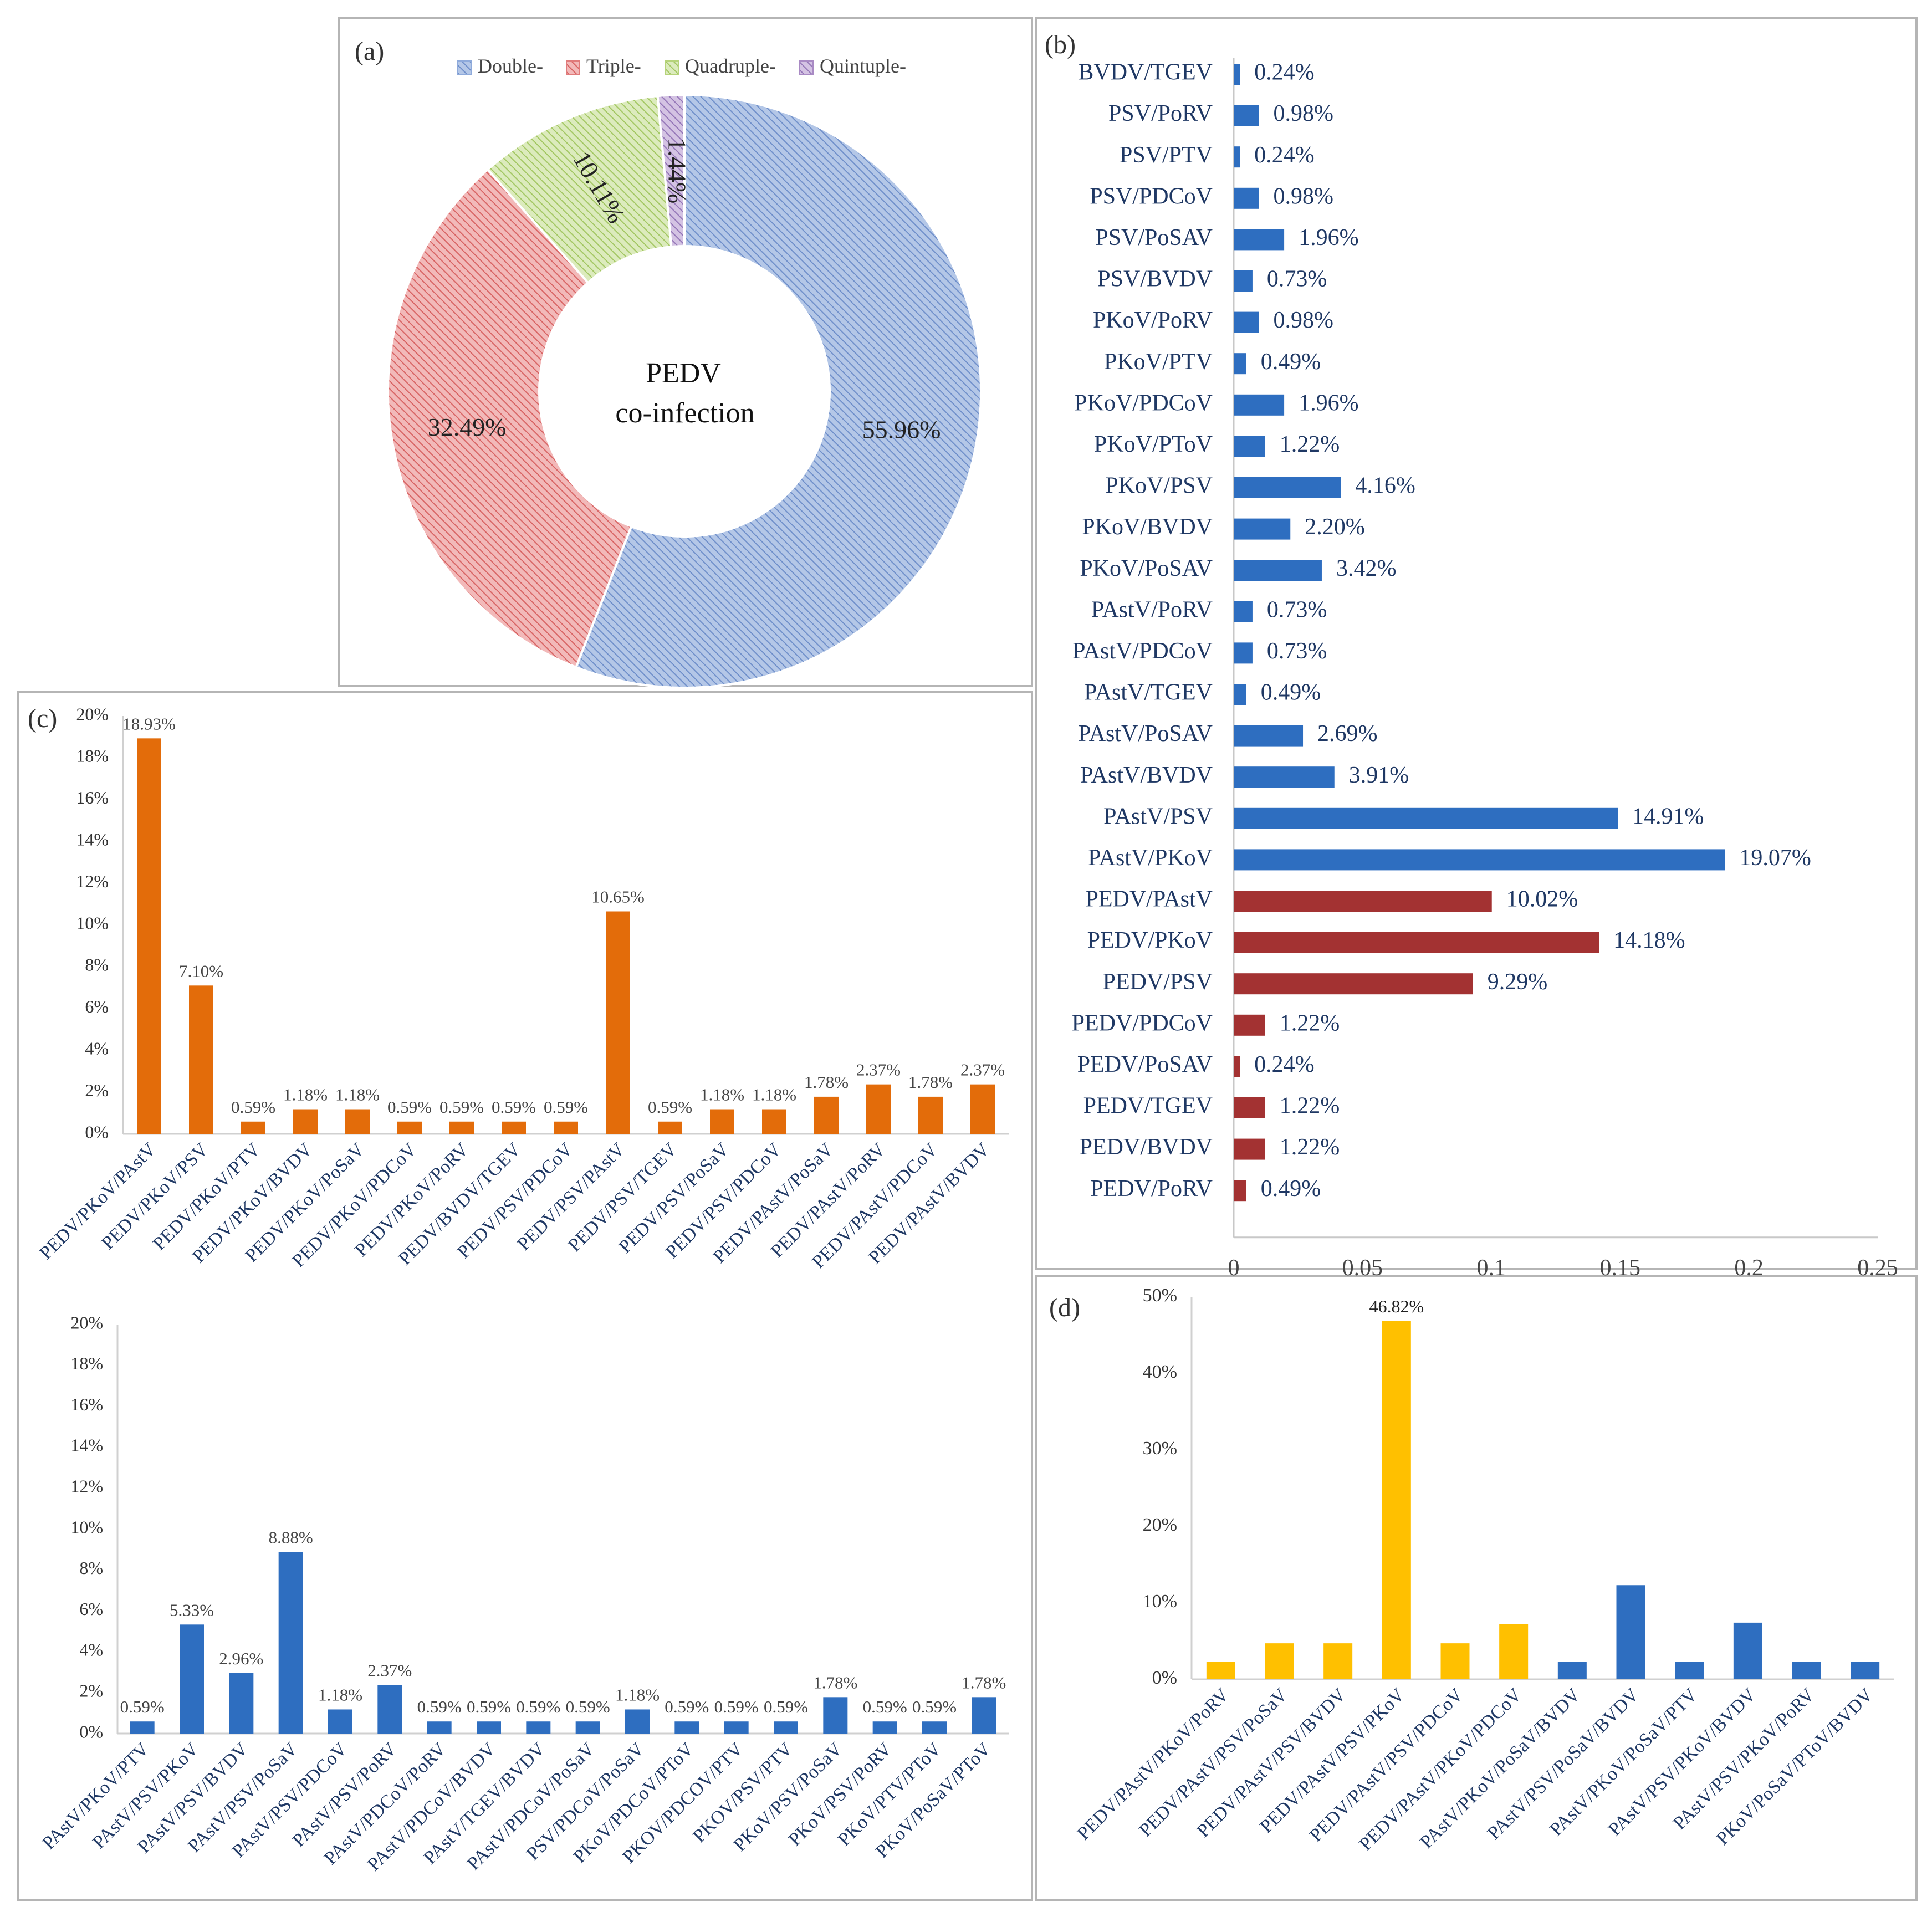  What do you see at coordinates (618, 896) in the screenshot?
I see `data-label: 10.65%` at bounding box center [618, 896].